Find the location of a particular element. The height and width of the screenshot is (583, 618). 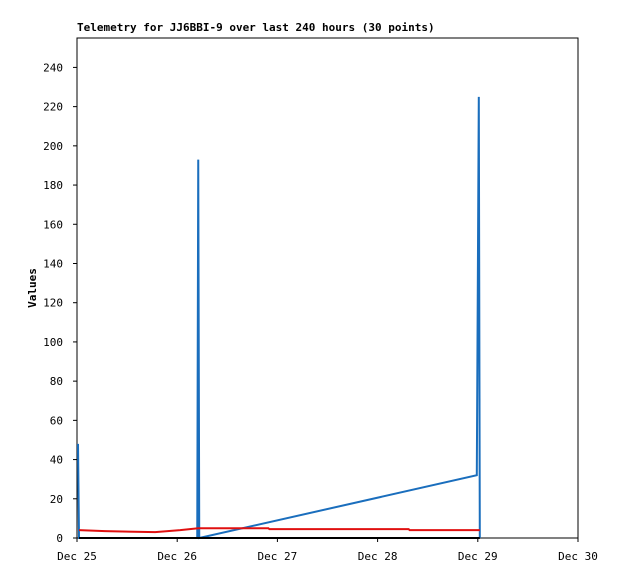

y-tick-label: 160 is located at coordinates (53, 224).